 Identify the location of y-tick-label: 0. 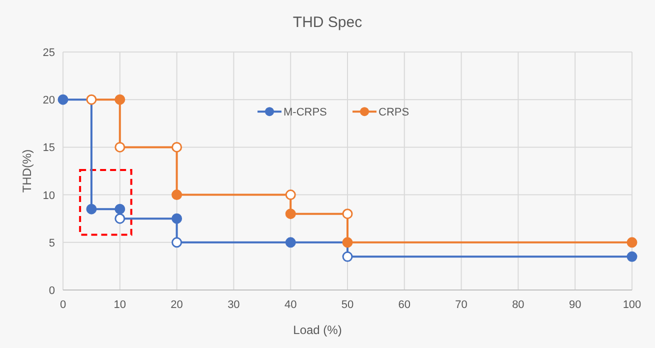
(51, 291).